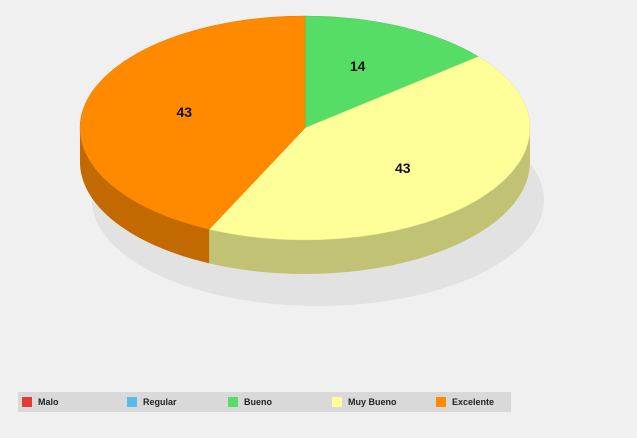 This screenshot has width=637, height=438. What do you see at coordinates (145, 196) in the screenshot?
I see `pie-side` at bounding box center [145, 196].